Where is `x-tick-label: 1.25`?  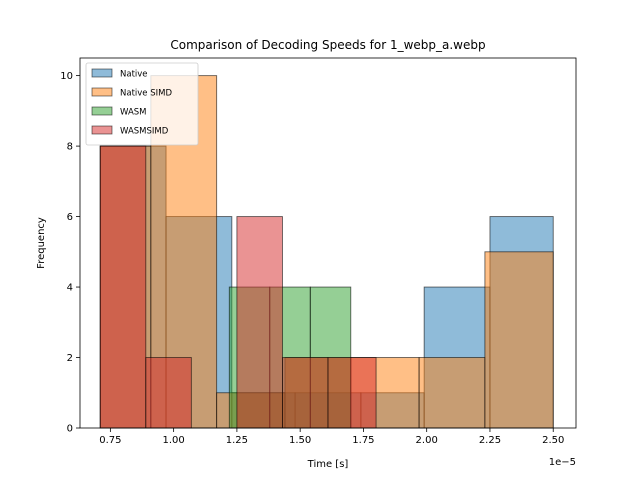 x-tick-label: 1.25 is located at coordinates (237, 440).